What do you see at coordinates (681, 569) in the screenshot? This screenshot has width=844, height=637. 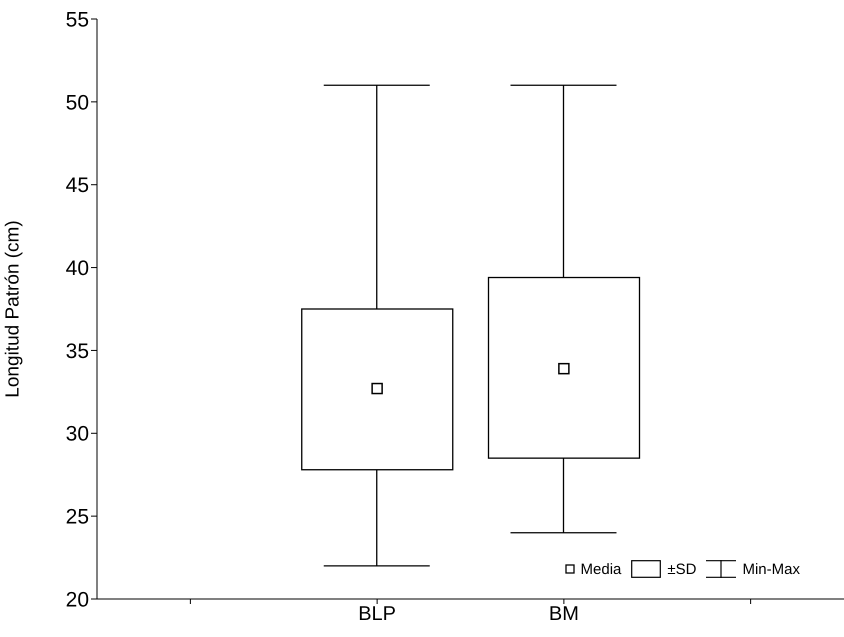 I see `annotation: ±SD` at bounding box center [681, 569].